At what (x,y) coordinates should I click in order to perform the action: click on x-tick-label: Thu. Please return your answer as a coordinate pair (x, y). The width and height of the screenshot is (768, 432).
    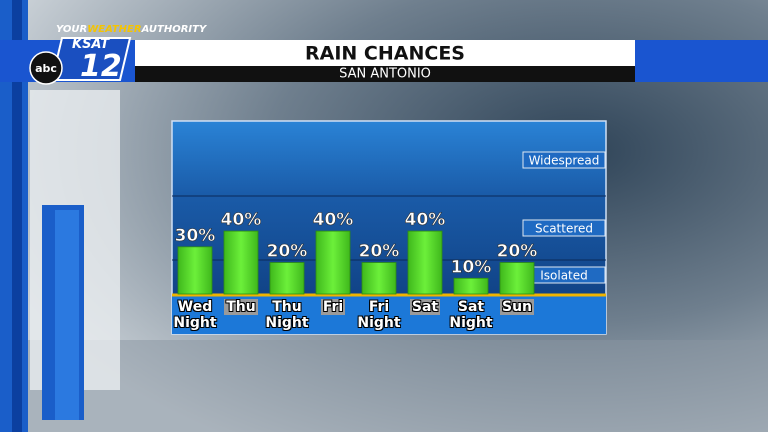
    Looking at the image, I should click on (241, 307).